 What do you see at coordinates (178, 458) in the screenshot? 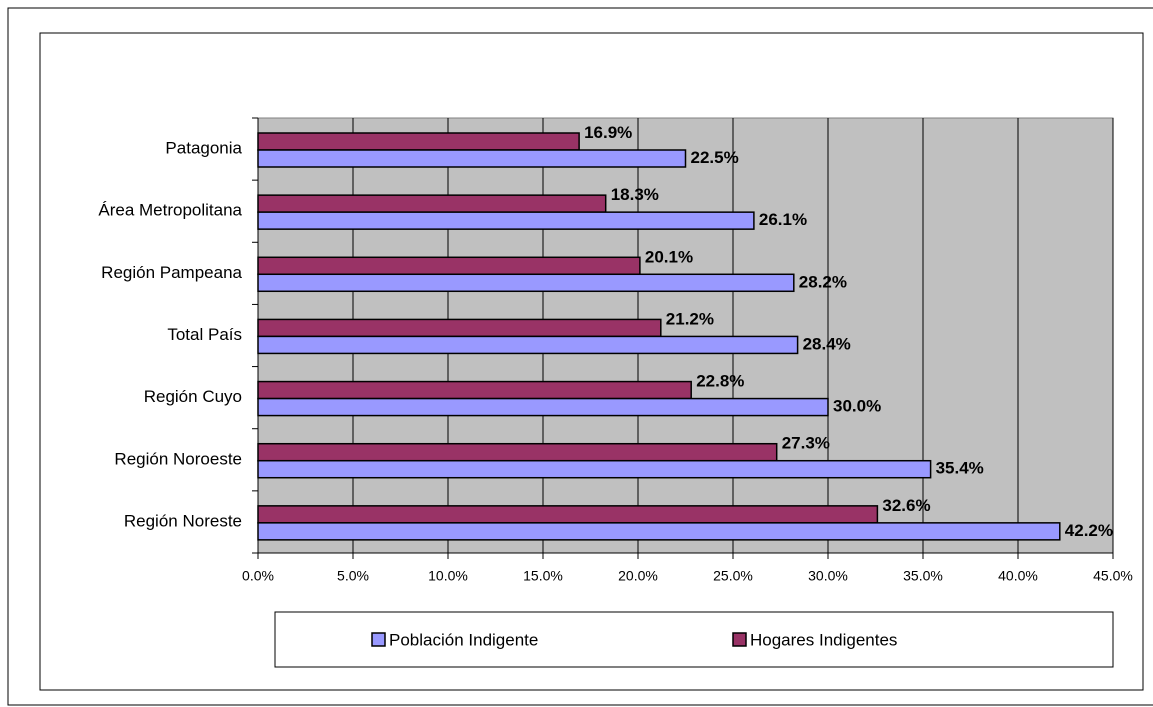
I see `y-tick-label: Región Noroeste` at bounding box center [178, 458].